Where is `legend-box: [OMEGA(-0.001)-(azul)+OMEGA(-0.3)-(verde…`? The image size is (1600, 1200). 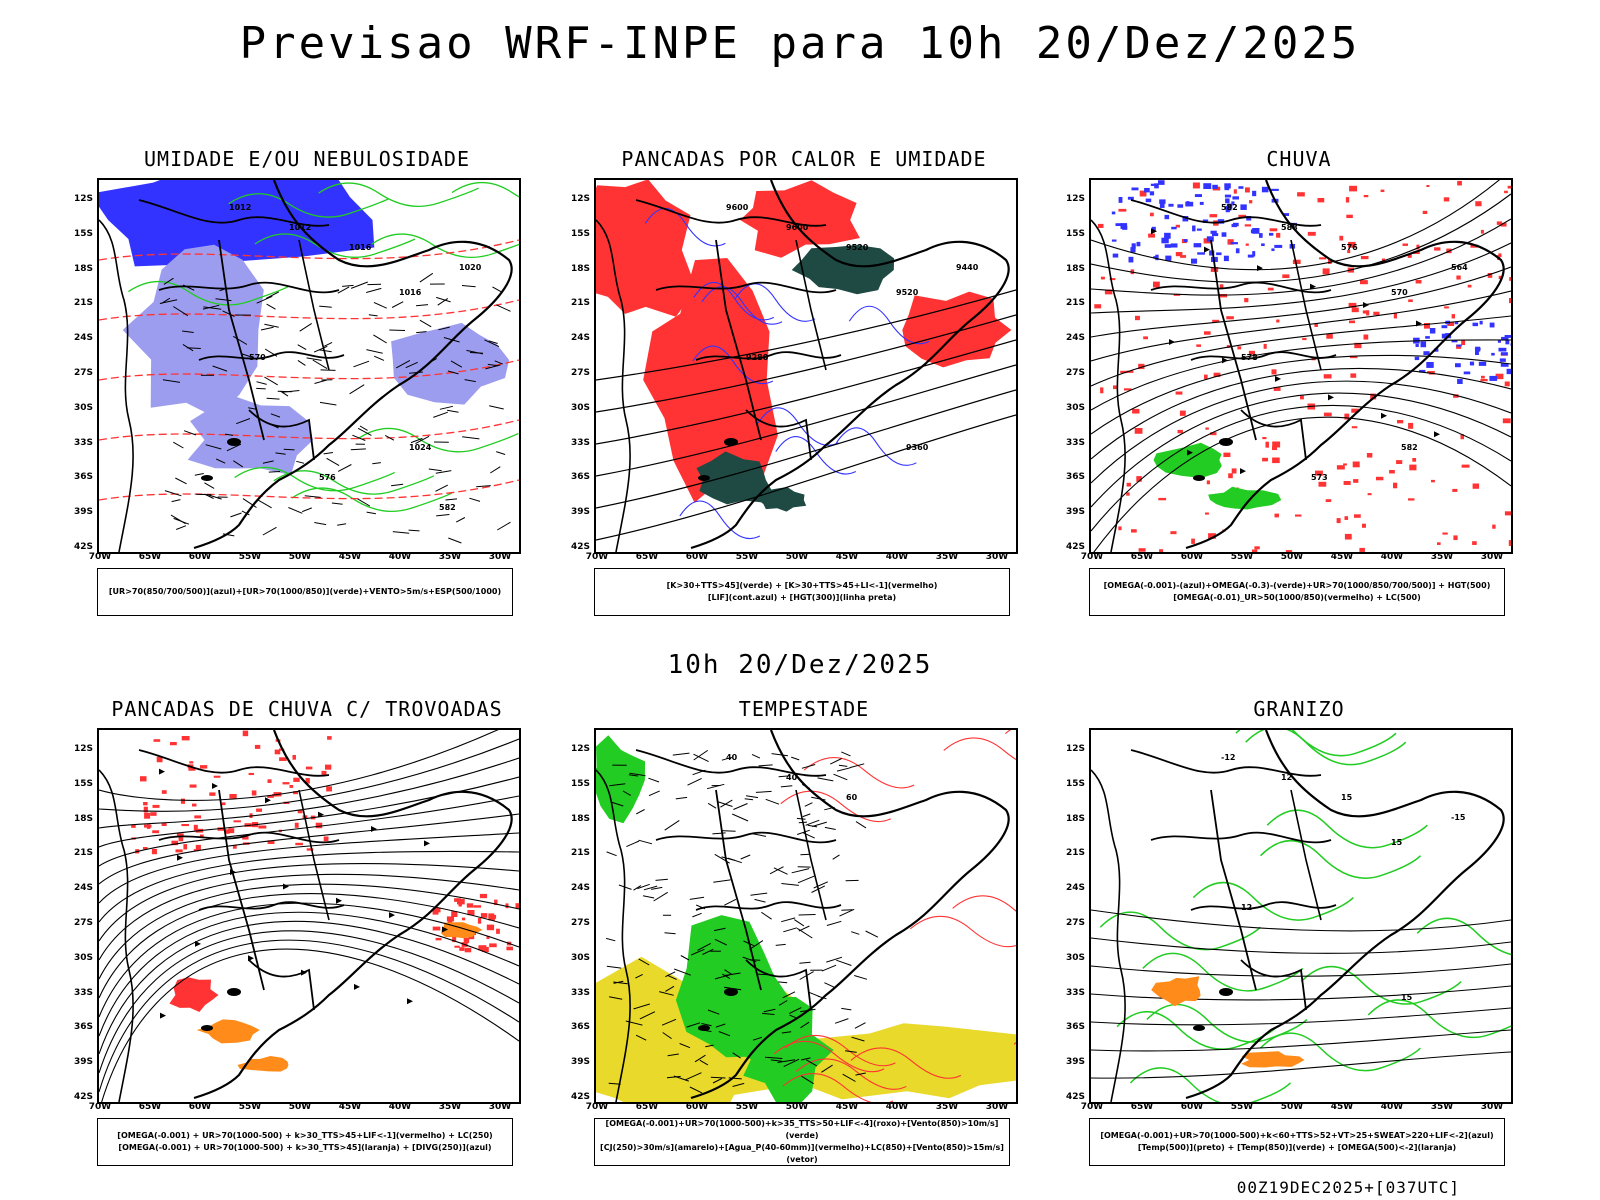
legend-box: [OMEGA(-0.001)-(azul)+OMEGA(-0.3)-(verde… is located at coordinates (1297, 592).